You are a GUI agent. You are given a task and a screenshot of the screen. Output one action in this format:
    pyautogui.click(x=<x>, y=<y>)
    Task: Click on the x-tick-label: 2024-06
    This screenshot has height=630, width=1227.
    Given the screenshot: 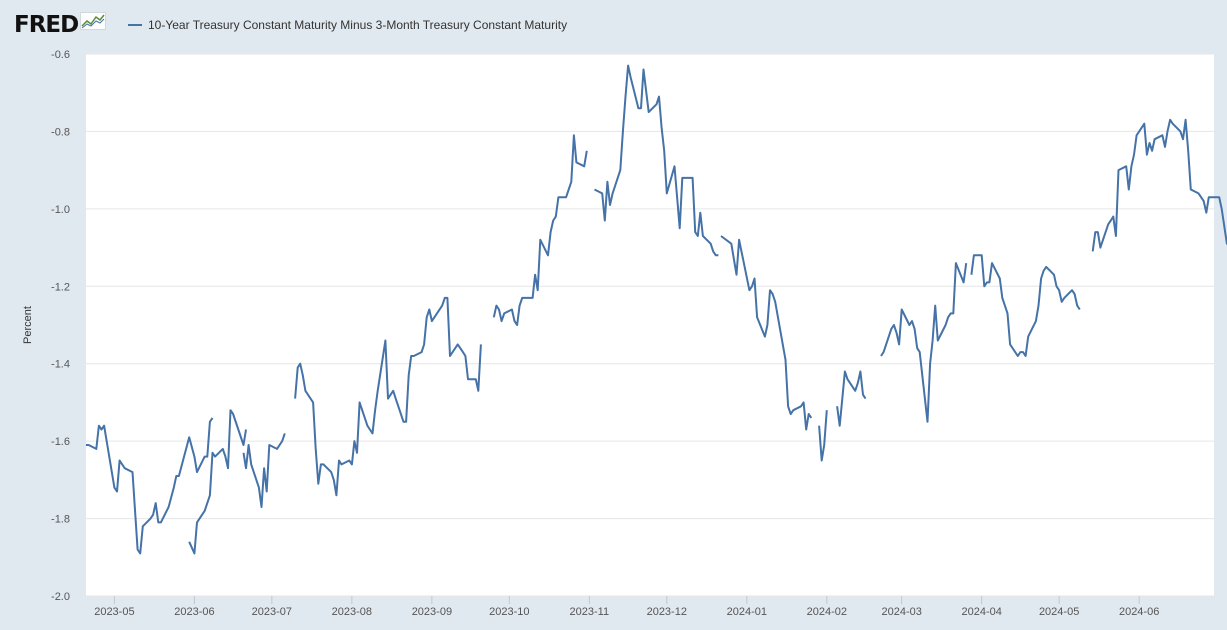 What is the action you would take?
    pyautogui.click(x=1139, y=612)
    